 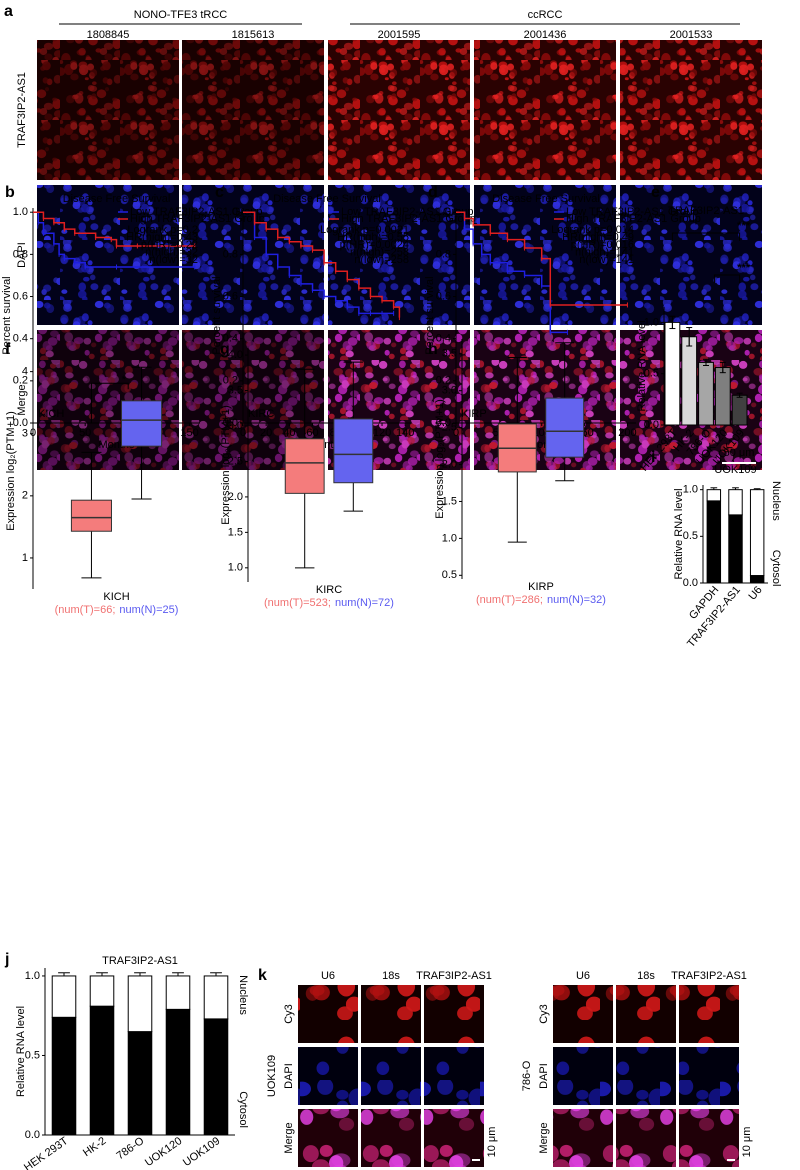 I want to click on cell-line-label: 786-O, so click(x=527, y=1075).